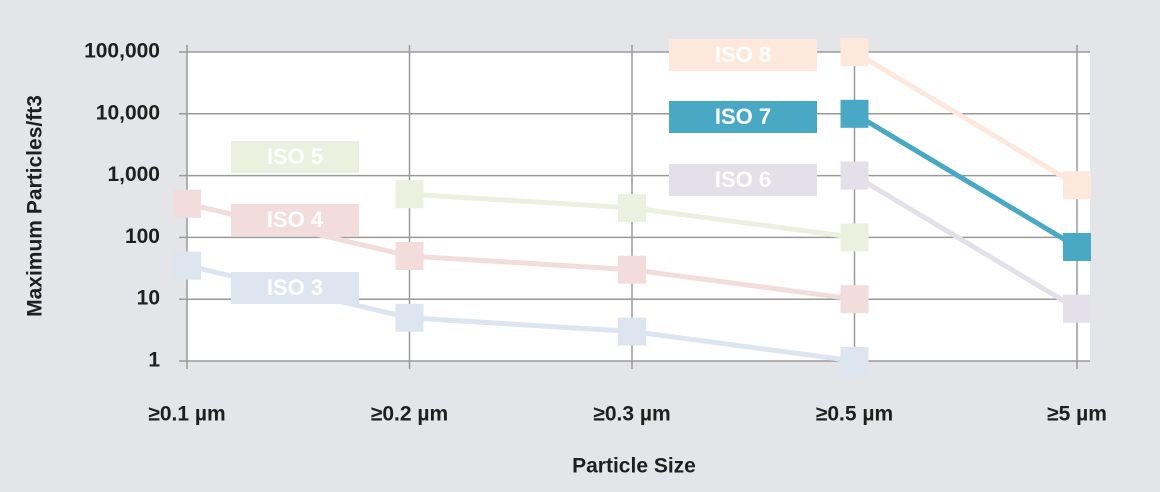 This screenshot has width=1160, height=492. What do you see at coordinates (186, 414) in the screenshot?
I see `x-tick-label: ≥0.1 µm` at bounding box center [186, 414].